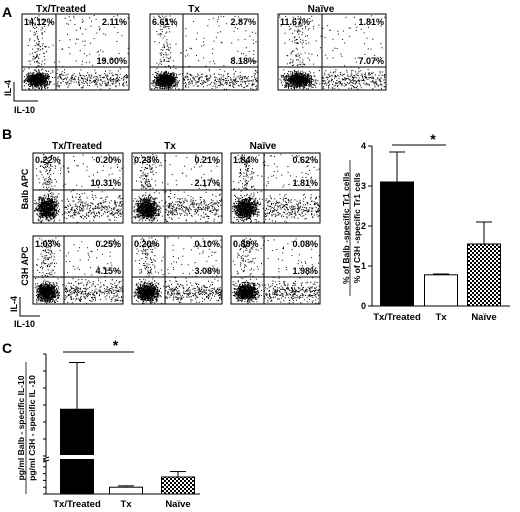  I want to click on plot-b1-ur: 0.20%, so click(108, 160).